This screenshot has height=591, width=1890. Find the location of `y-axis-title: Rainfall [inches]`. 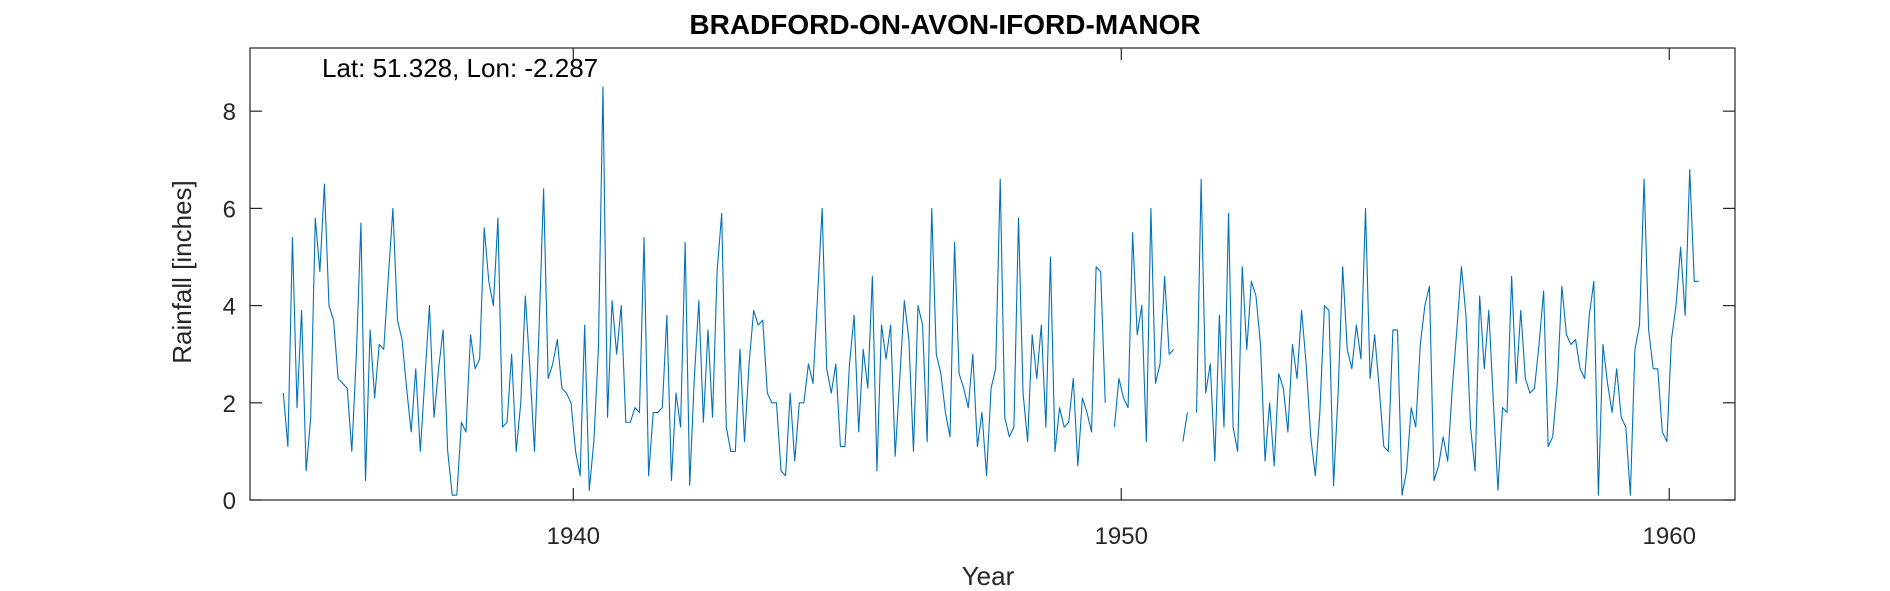

y-axis-title: Rainfall [inches] is located at coordinates (182, 272).